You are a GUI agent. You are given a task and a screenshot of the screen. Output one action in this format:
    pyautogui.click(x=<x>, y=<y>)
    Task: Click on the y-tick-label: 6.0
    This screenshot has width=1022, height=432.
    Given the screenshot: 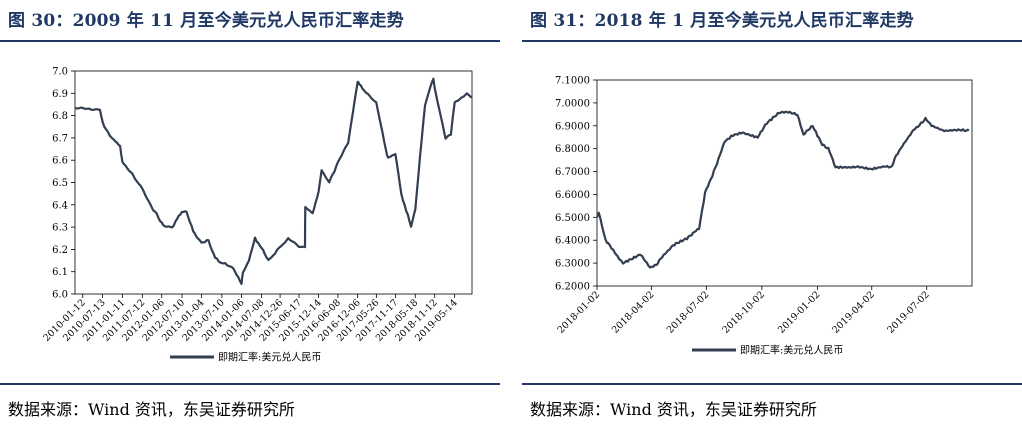 What is the action you would take?
    pyautogui.click(x=60, y=295)
    